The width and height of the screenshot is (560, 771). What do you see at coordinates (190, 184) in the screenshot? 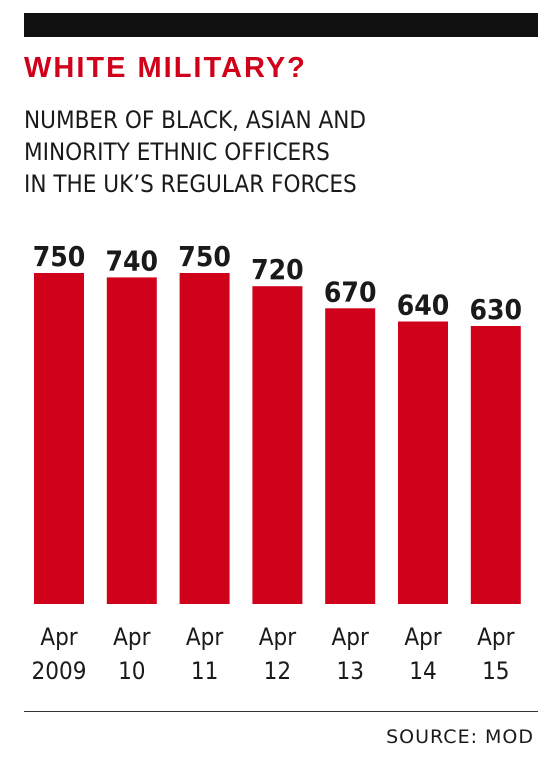
I see `subtitle-line-3: IN THE UK’S REGULAR FORCES` at bounding box center [190, 184].